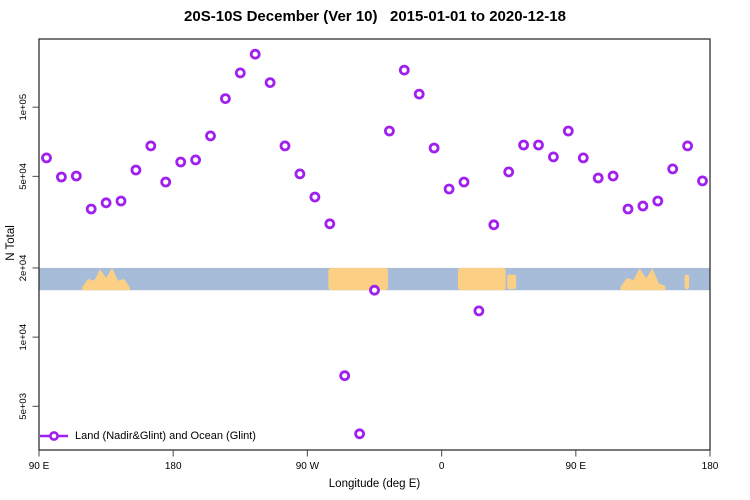 The image size is (750, 500). What do you see at coordinates (374, 484) in the screenshot?
I see `x-axis-title: Longitude (deg E)` at bounding box center [374, 484].